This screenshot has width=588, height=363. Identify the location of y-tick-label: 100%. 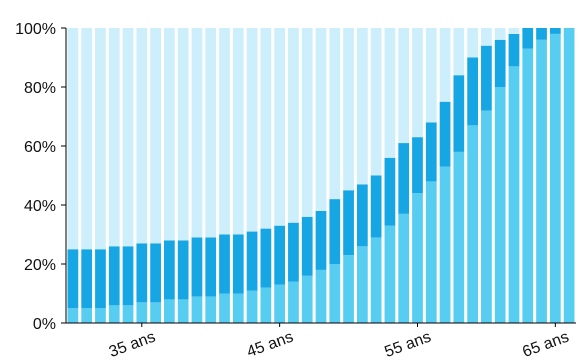
(35, 29).